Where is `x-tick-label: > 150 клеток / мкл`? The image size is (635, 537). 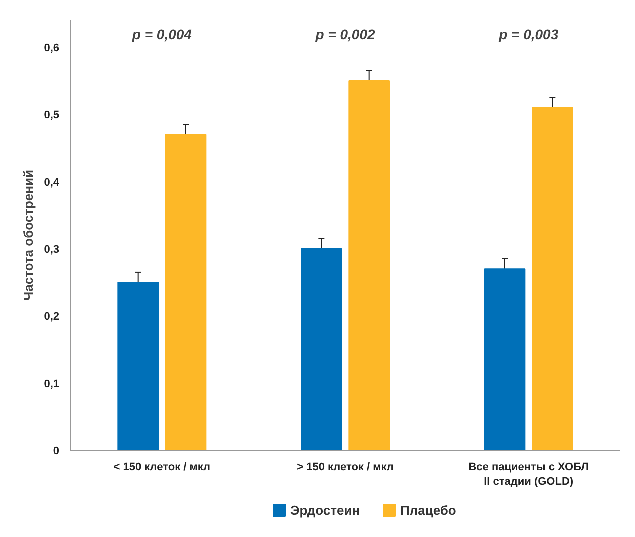
x-tick-label: > 150 клеток / мкл is located at coordinates (345, 468).